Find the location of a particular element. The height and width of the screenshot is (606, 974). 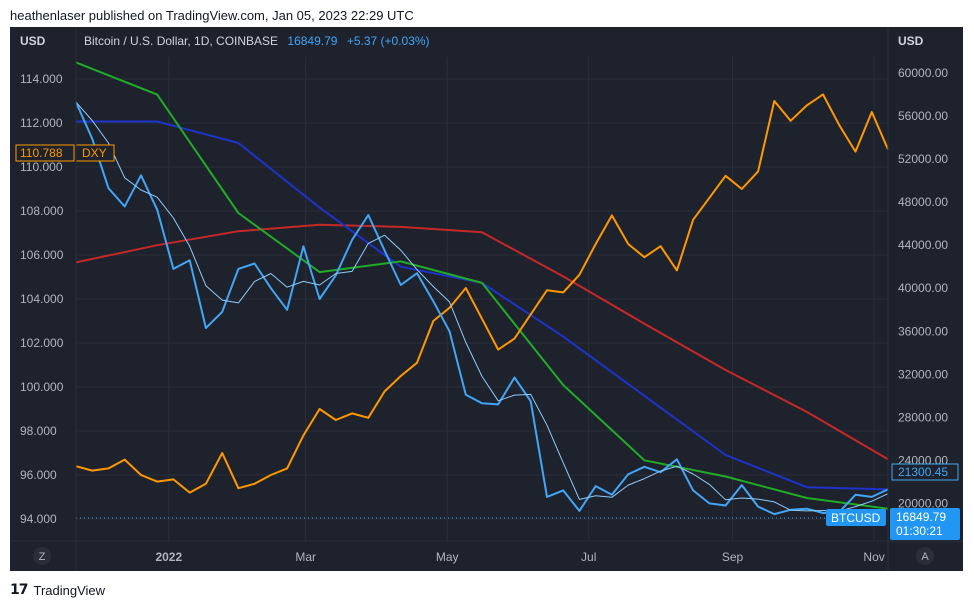

time-tick-label: May is located at coordinates (447, 557).